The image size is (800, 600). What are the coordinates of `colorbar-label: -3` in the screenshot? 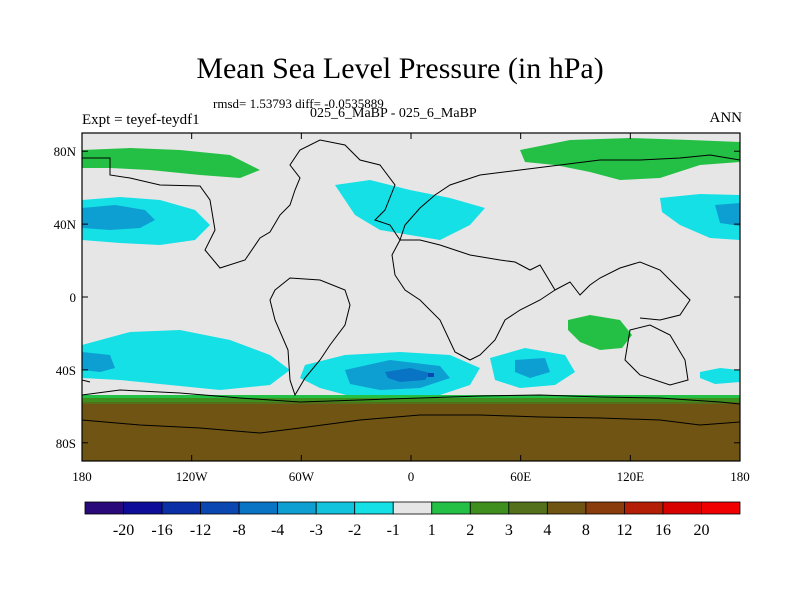 It's located at (316, 530).